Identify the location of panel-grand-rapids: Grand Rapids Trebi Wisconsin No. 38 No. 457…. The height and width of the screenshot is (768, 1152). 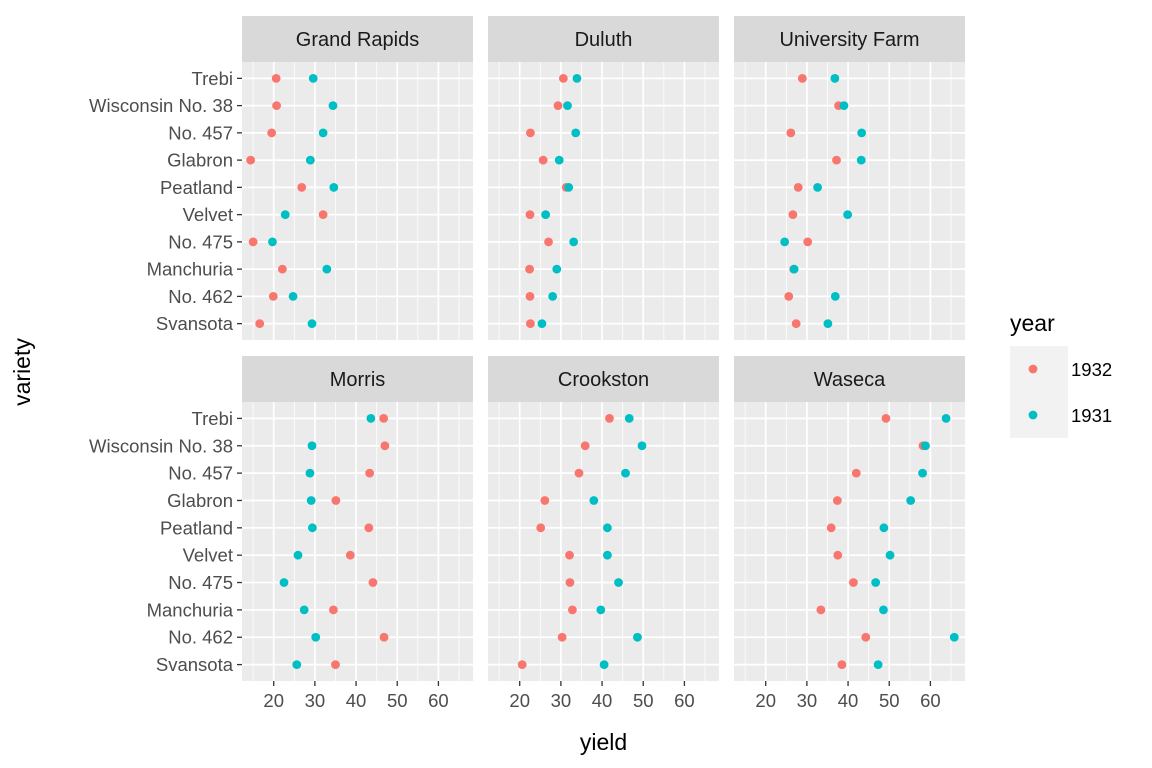
(281, 178).